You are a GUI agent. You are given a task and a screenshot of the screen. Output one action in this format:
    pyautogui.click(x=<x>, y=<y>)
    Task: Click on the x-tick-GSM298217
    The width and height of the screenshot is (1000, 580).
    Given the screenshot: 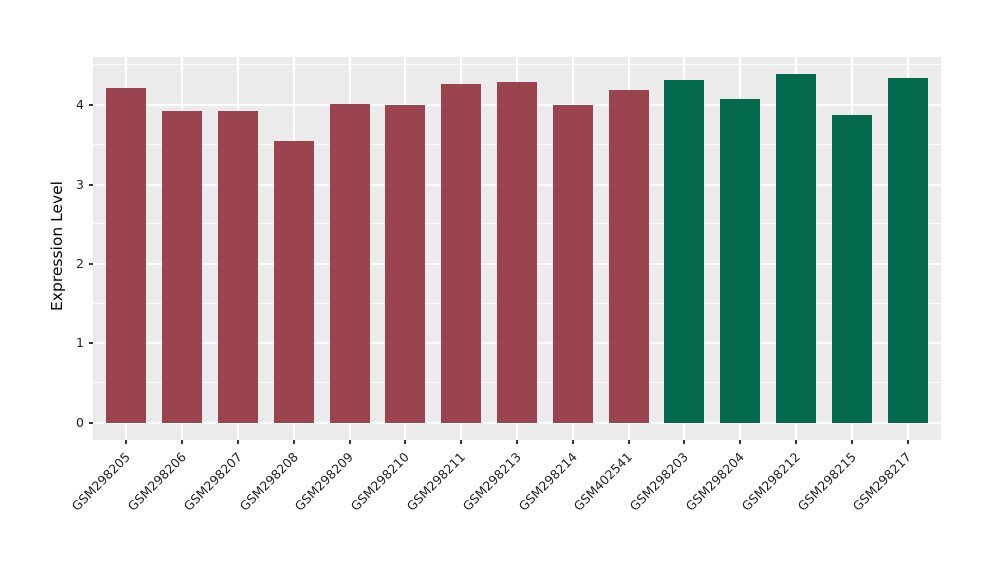 What is the action you would take?
    pyautogui.click(x=907, y=442)
    